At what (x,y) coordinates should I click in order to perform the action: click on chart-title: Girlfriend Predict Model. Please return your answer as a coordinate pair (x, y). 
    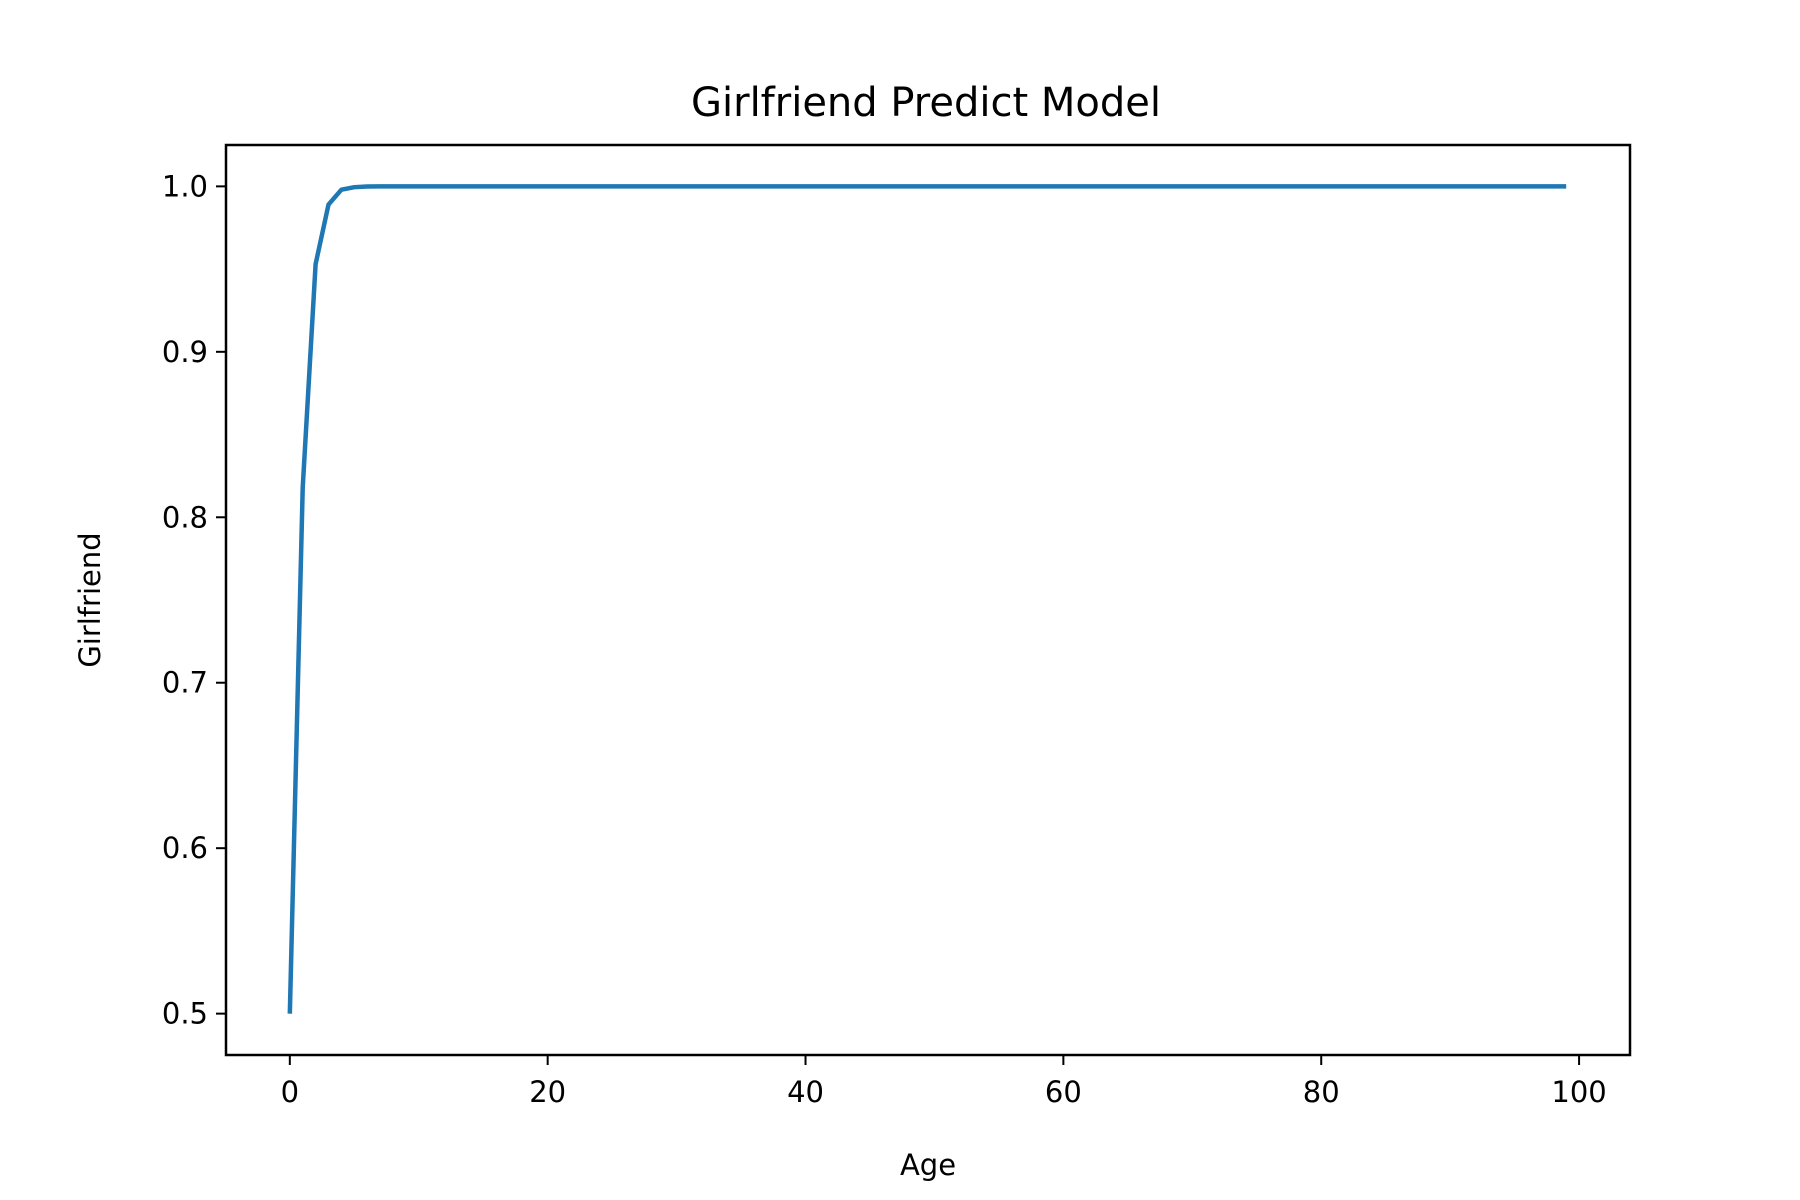
    Looking at the image, I should click on (926, 103).